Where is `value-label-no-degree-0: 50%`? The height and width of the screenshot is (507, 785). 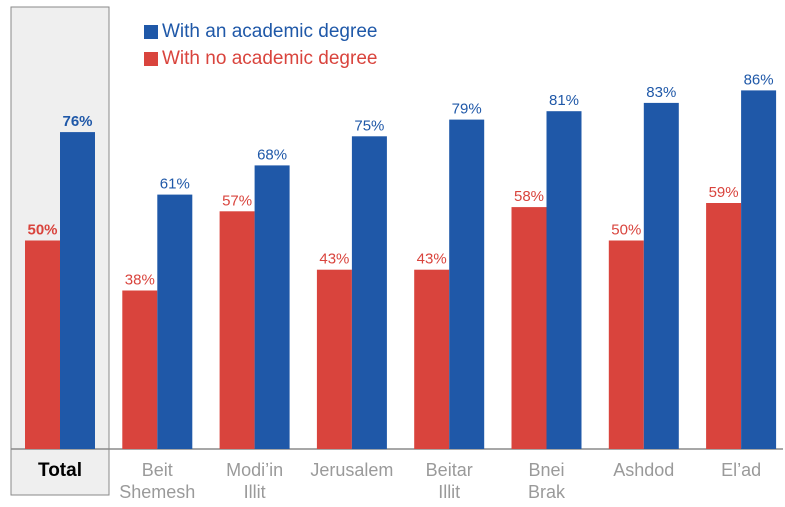
value-label-no-degree-0: 50% is located at coordinates (42, 230).